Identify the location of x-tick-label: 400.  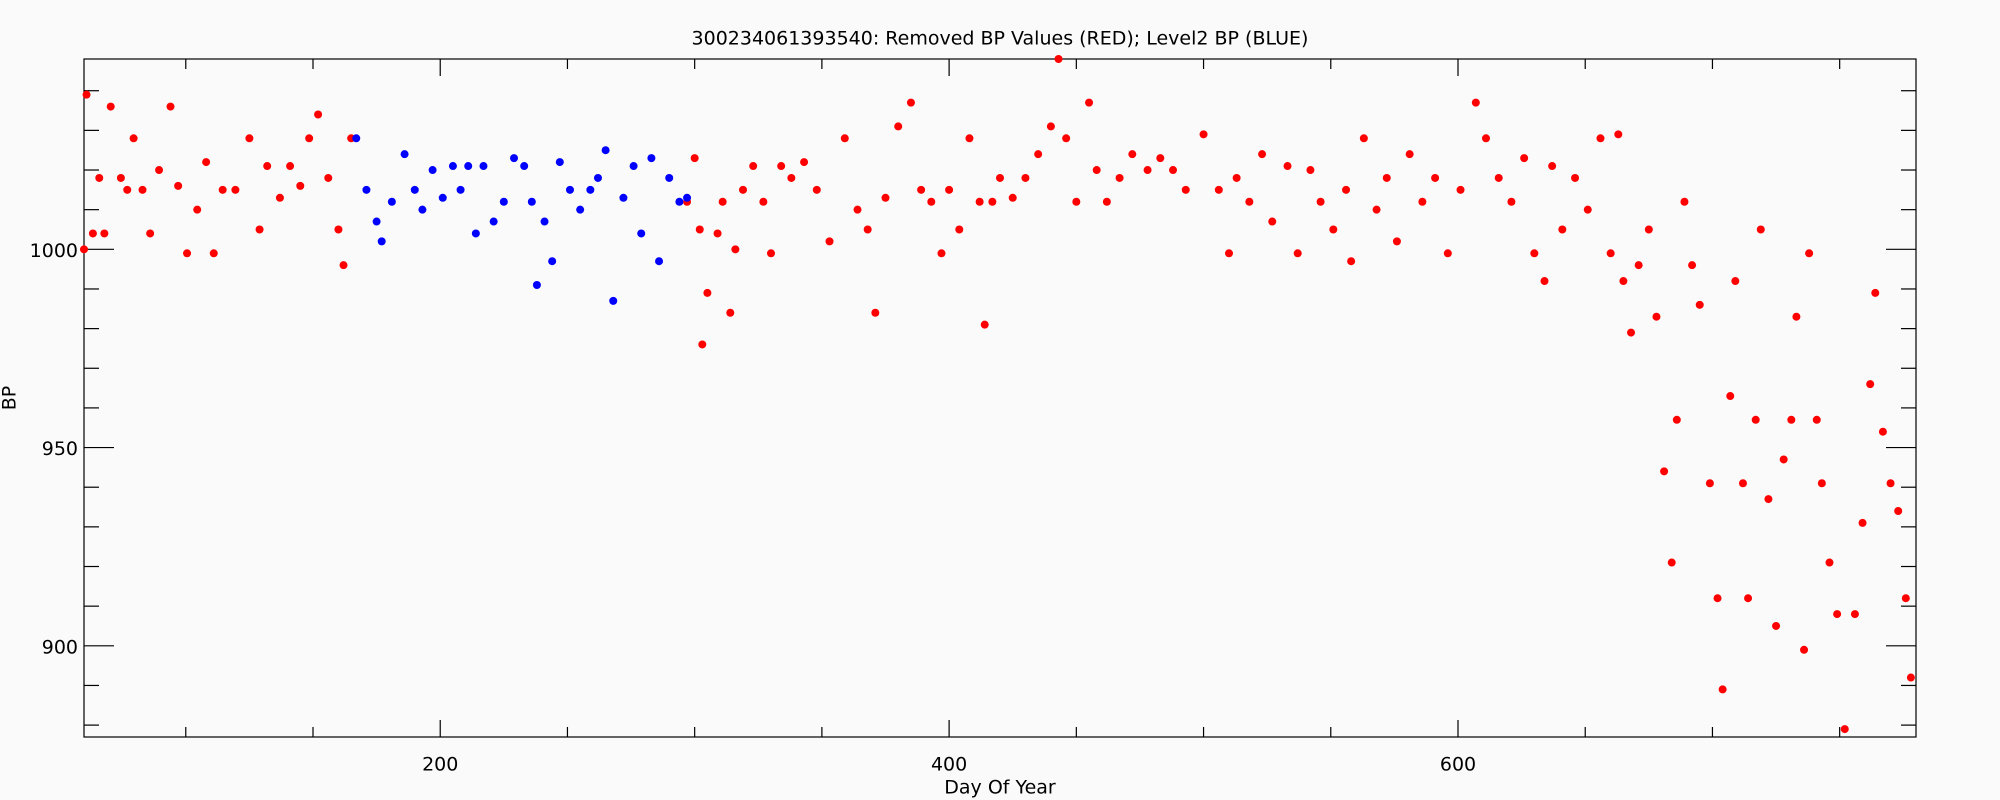
(949, 765).